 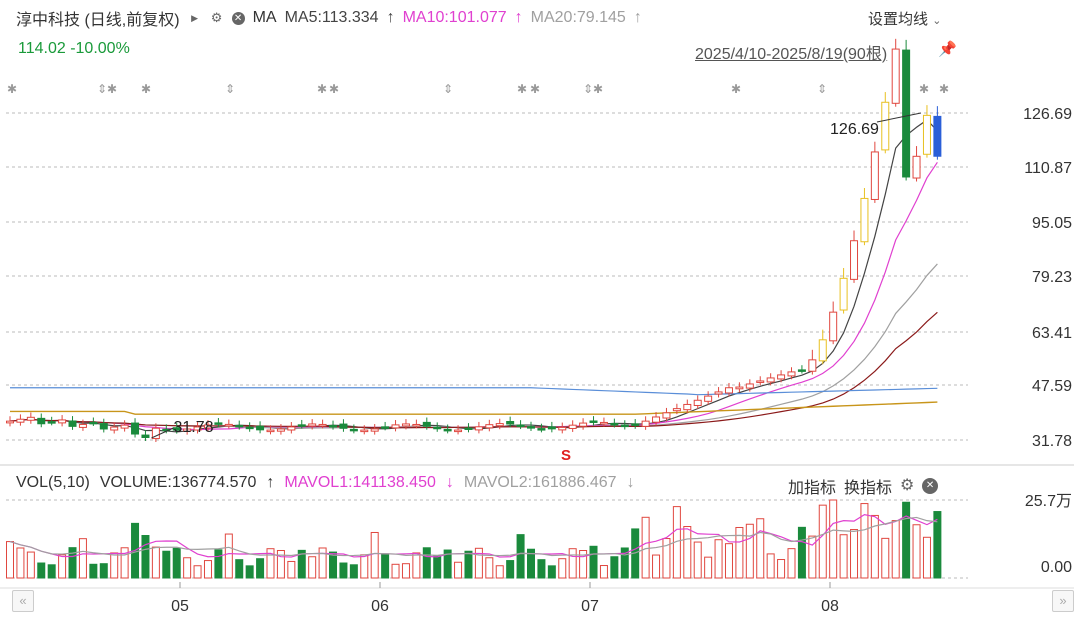 What do you see at coordinates (473, 535) in the screenshot?
I see `mavol1-line` at bounding box center [473, 535].